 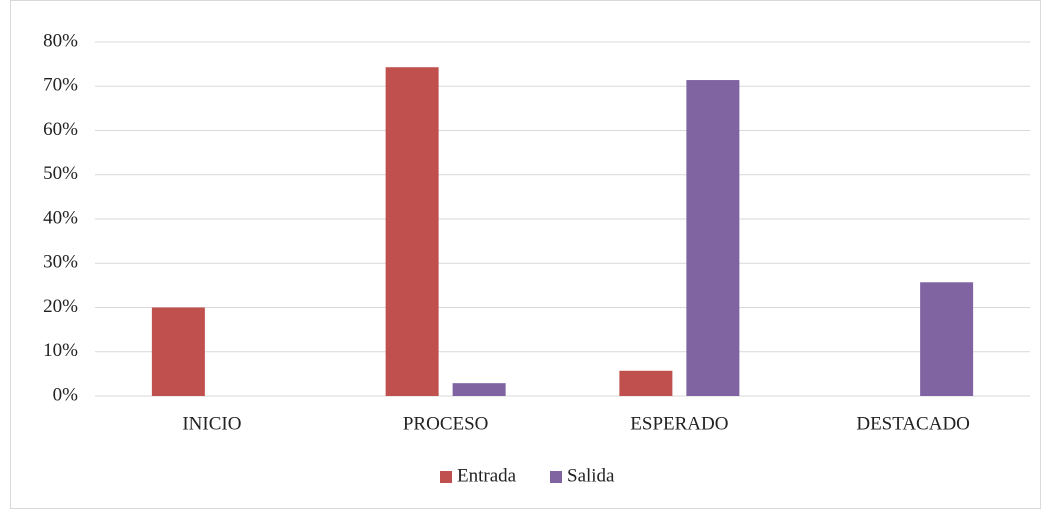 What do you see at coordinates (487, 475) in the screenshot?
I see `legend-label: Entrada` at bounding box center [487, 475].